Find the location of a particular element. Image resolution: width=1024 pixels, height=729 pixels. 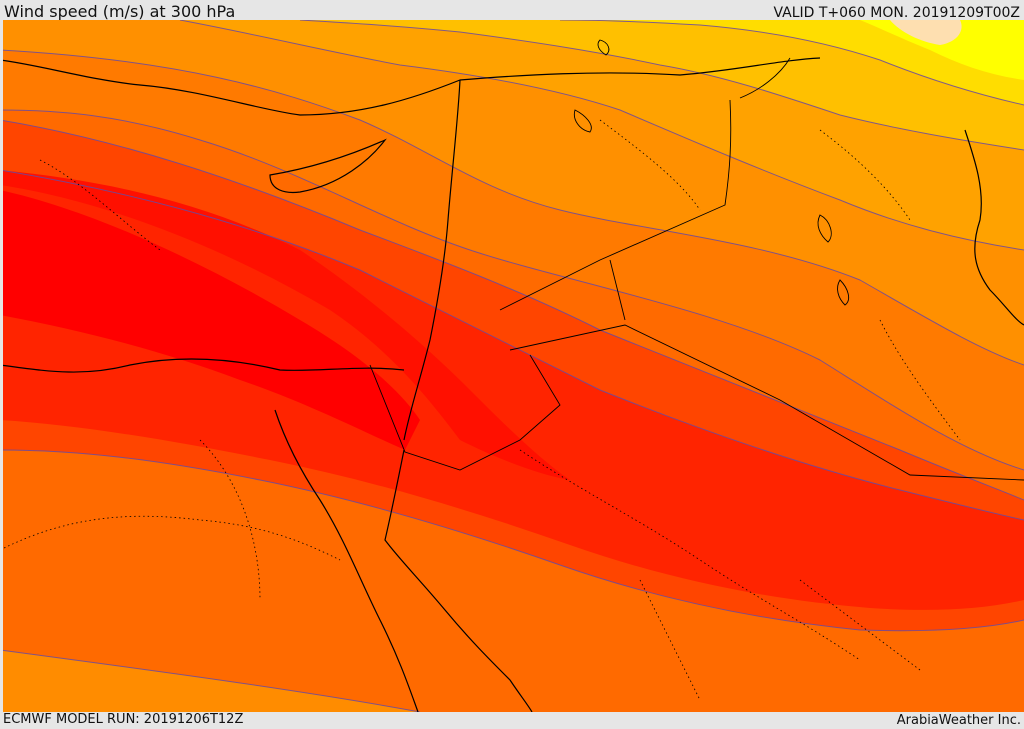

band-north-gold is located at coordinates (662, 85).